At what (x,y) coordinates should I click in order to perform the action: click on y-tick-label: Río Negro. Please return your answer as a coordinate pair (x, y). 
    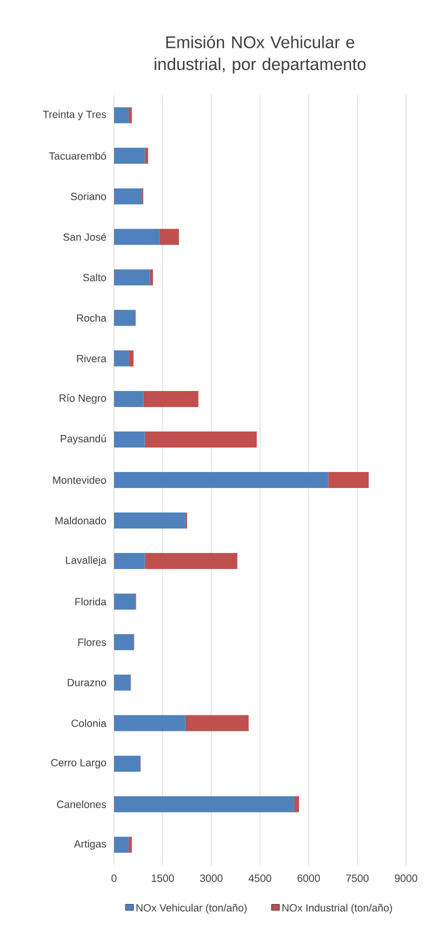
    Looking at the image, I should click on (83, 399).